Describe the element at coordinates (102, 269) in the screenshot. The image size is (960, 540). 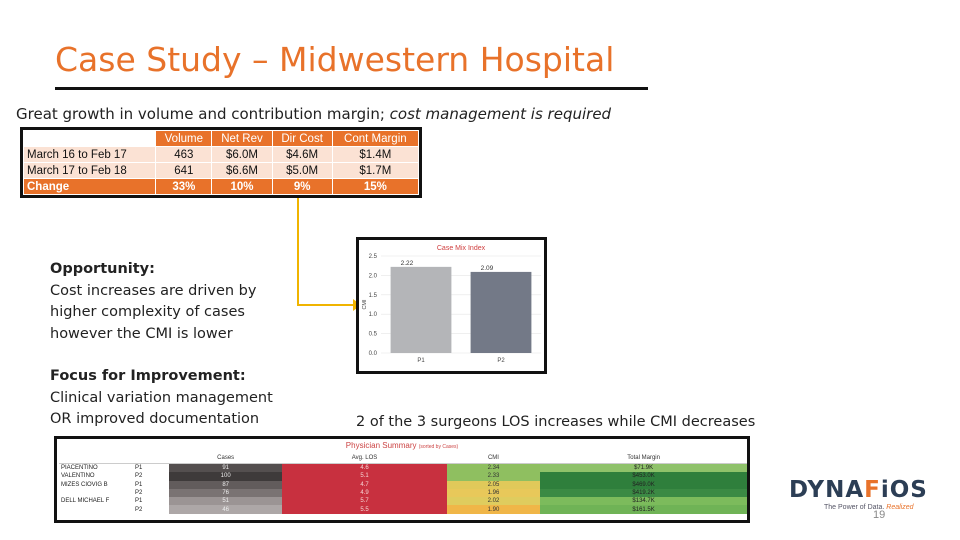
I see `opportunity-heading: Opportunity:` at that location.